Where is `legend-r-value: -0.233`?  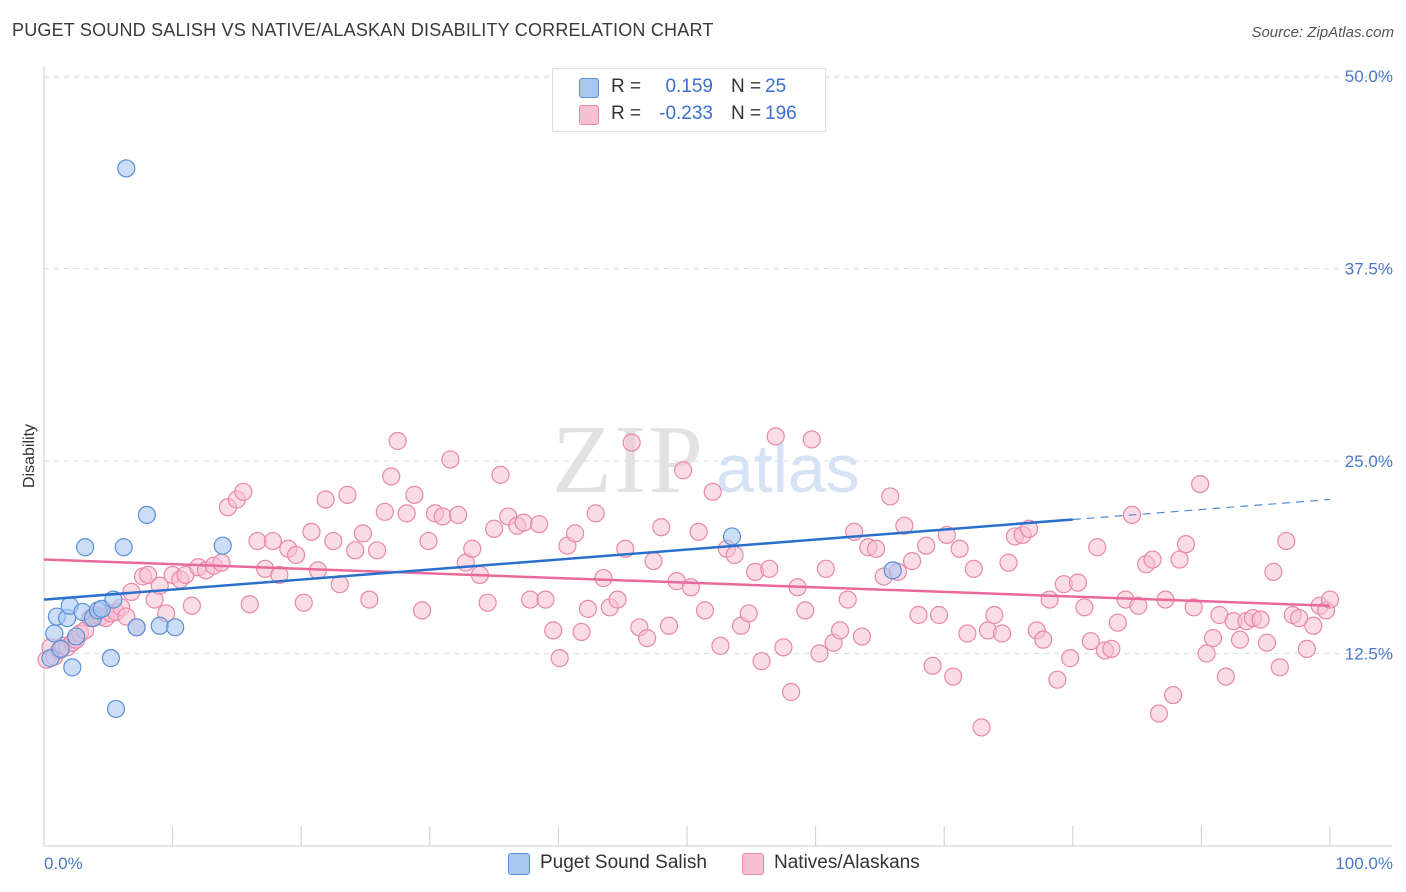 legend-r-value: -0.233 is located at coordinates (686, 113).